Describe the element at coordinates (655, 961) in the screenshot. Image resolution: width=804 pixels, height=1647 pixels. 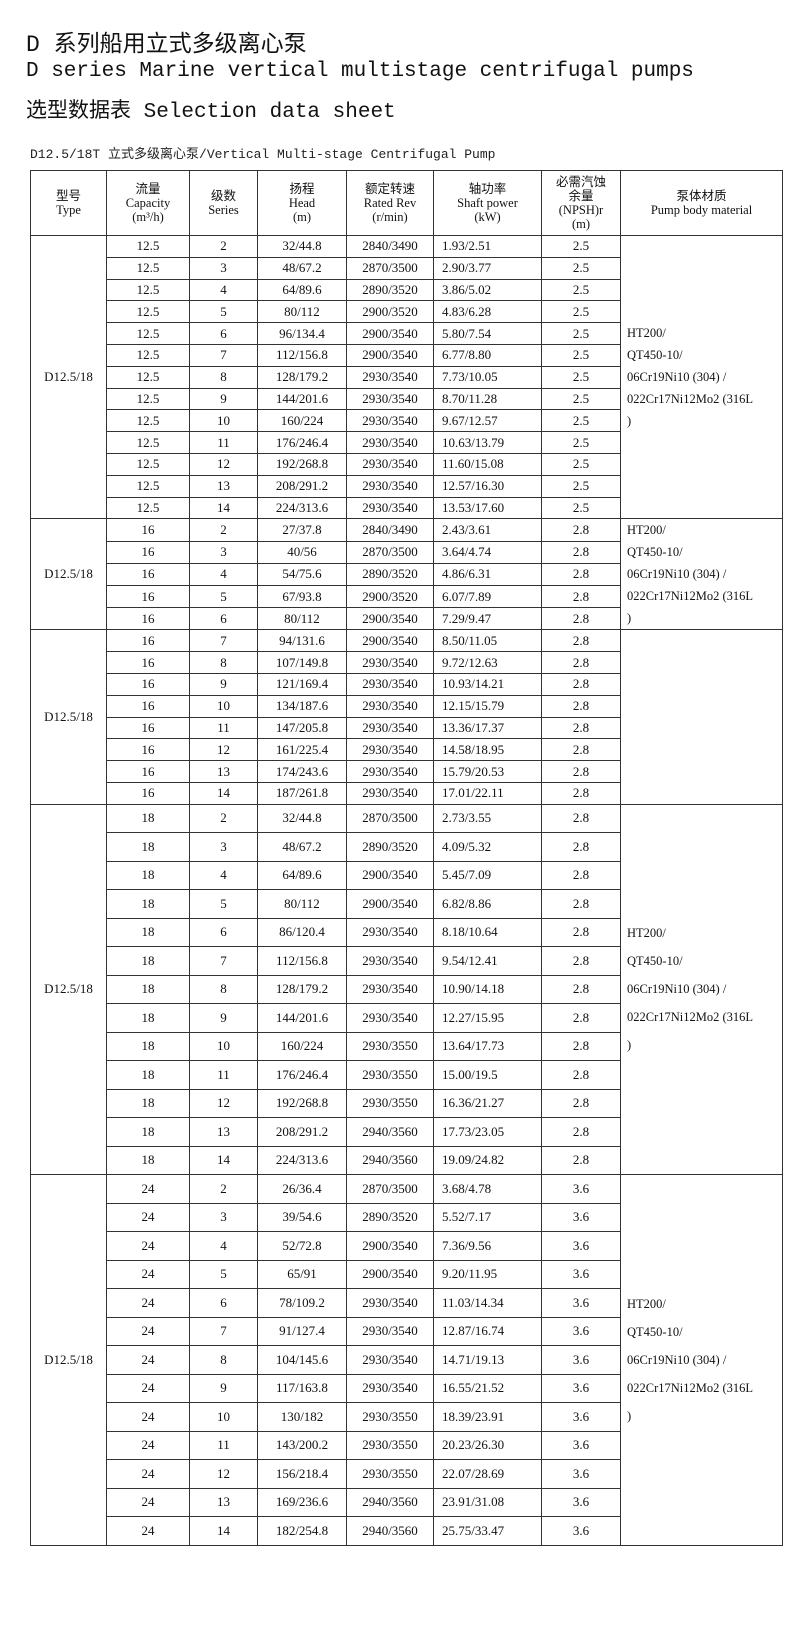
I see `material-line: QT450-10/` at that location.